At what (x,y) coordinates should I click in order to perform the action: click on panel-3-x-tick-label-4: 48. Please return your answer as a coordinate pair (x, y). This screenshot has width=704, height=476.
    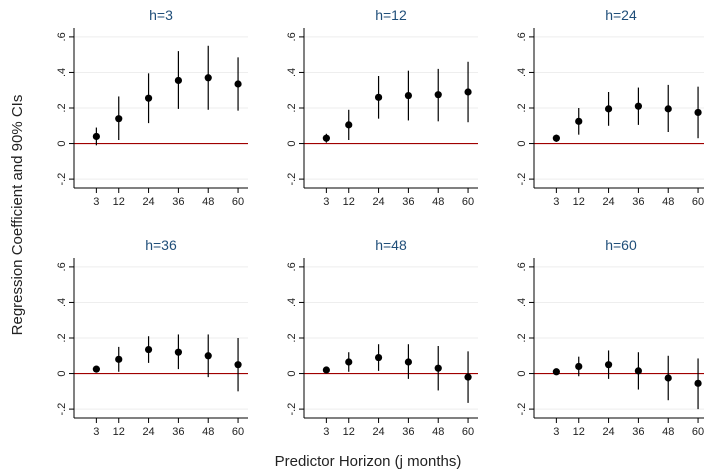
    Looking at the image, I should click on (668, 202).